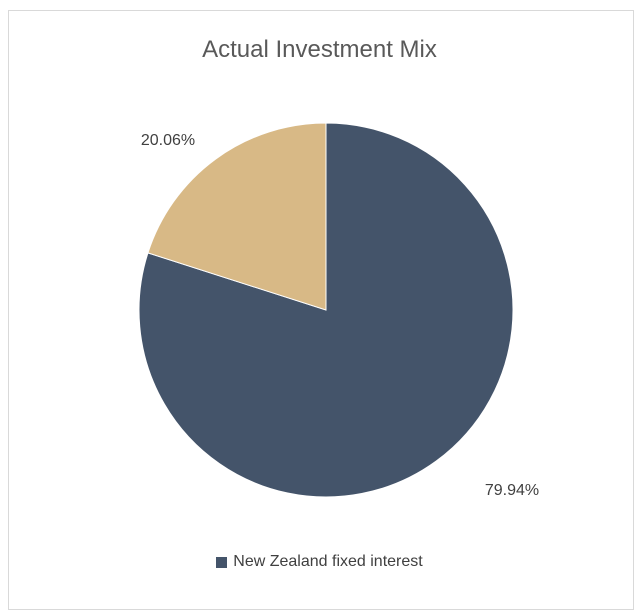 This screenshot has height=610, width=639. Describe the element at coordinates (168, 140) in the screenshot. I see `data-label-1: 20.06%` at that location.